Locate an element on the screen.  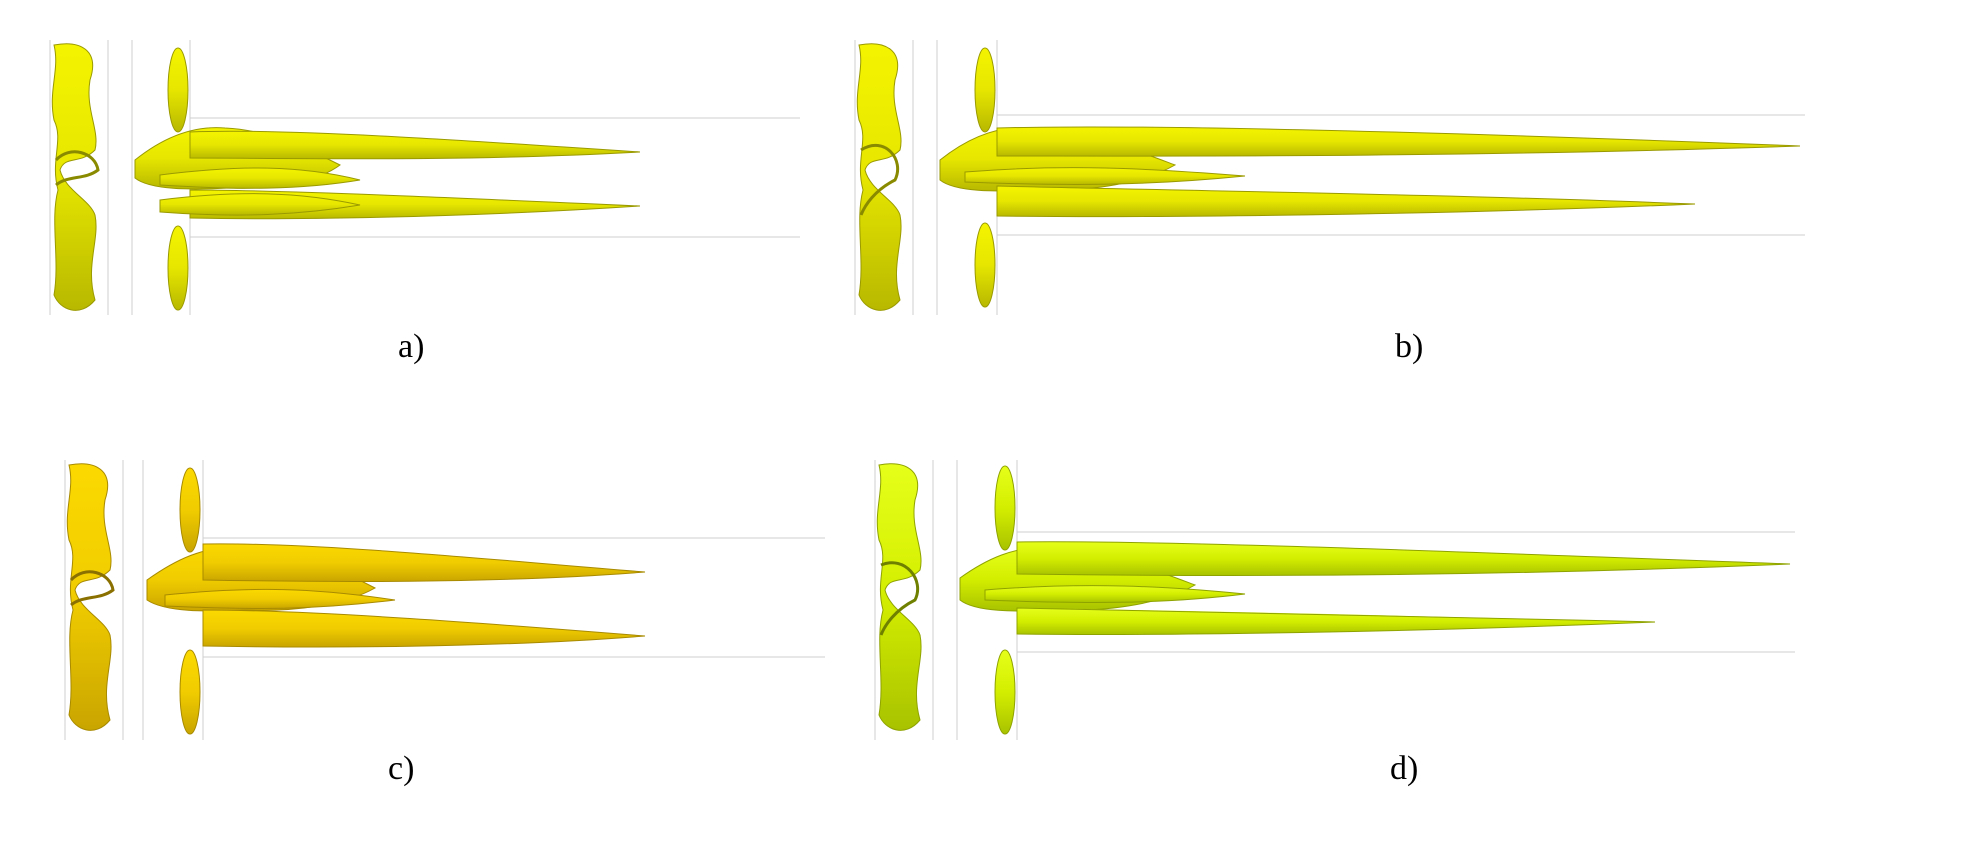
propeller-wake-image-a is located at coordinates (424, 177).